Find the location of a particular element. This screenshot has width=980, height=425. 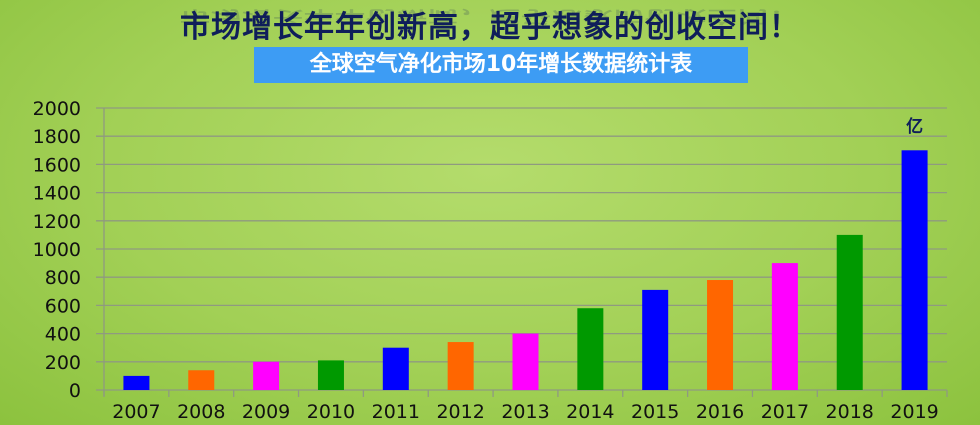

bar-2018 is located at coordinates (849, 312).